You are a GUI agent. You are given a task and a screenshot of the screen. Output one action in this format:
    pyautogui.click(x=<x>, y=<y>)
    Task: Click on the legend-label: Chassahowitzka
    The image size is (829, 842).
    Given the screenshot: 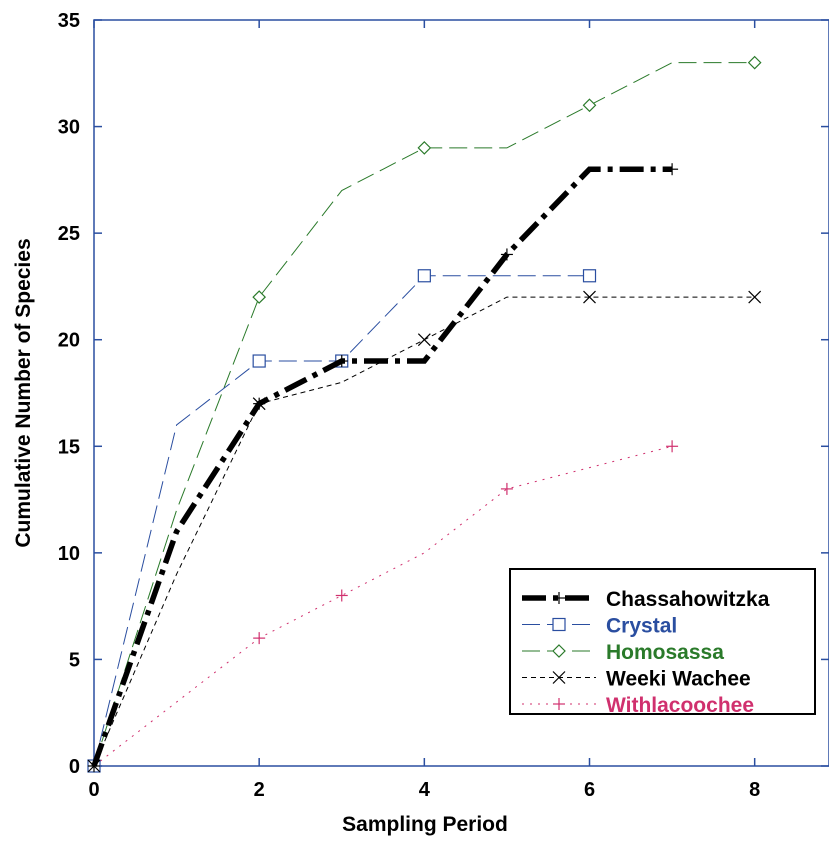 What is the action you would take?
    pyautogui.click(x=688, y=599)
    